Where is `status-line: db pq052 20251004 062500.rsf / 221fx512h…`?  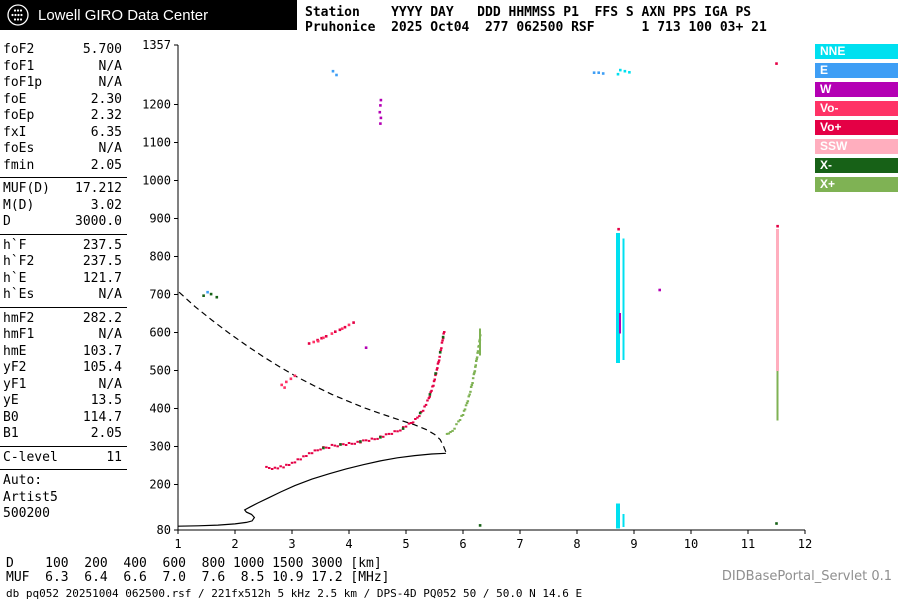
status-line: db pq052 20251004 062500.rsf / 221fx512h… is located at coordinates (294, 593).